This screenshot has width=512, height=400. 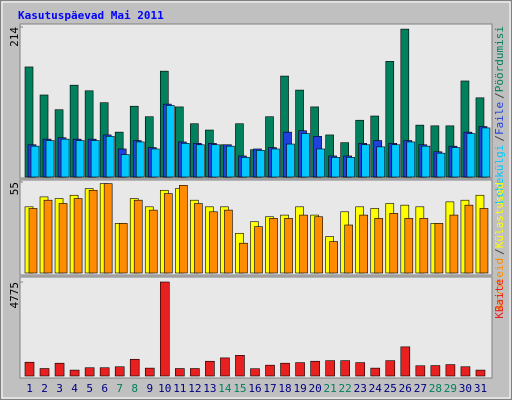 What do you see at coordinates (499, 215) in the screenshot?
I see `legend-entry: Külastused` at bounding box center [499, 215].